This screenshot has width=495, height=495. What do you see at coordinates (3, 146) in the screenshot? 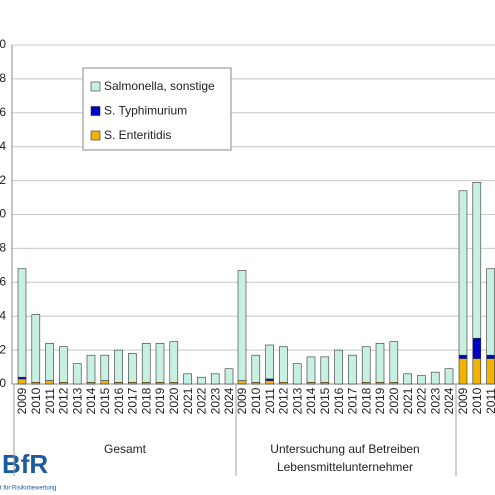
I see `y-tick-label: 1,4` at bounding box center [3, 146].